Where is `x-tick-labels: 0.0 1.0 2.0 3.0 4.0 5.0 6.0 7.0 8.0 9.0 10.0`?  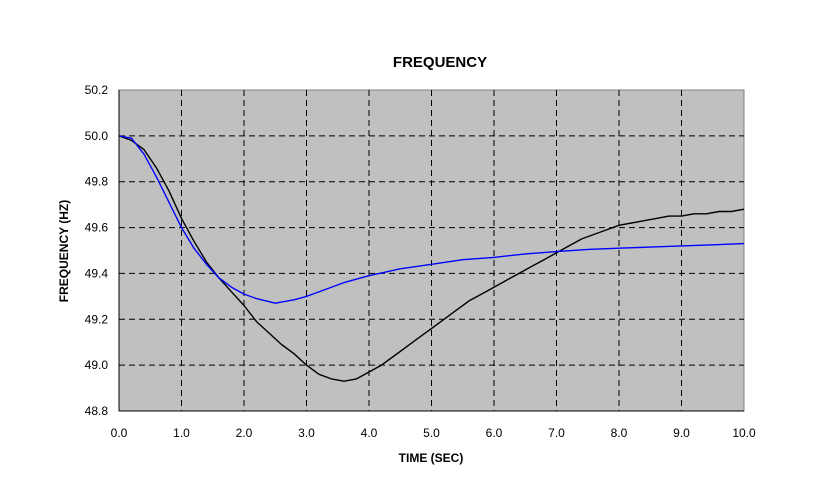
x-tick-labels: 0.0 1.0 2.0 3.0 4.0 5.0 6.0 7.0 8.0 9.0 10.0 is located at coordinates (433, 433).